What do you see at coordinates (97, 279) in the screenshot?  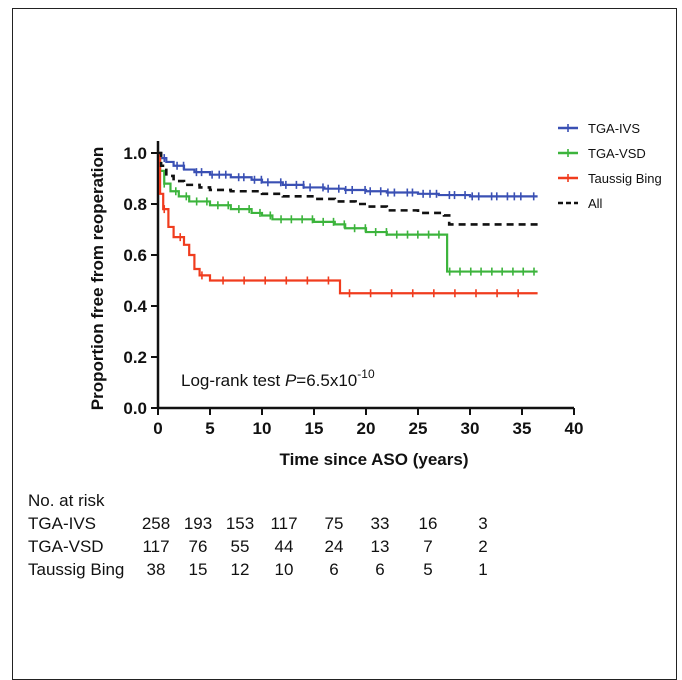 I see `y-axis-label: Proportion free from reoperation` at bounding box center [97, 279].